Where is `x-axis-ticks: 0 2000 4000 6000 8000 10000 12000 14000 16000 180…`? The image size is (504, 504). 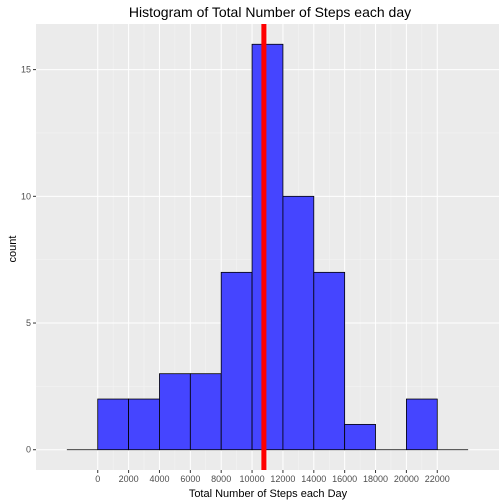
x-axis-ticks: 0 2000 4000 6000 8000 10000 12000 14000 16000 180… is located at coordinates (272, 477).